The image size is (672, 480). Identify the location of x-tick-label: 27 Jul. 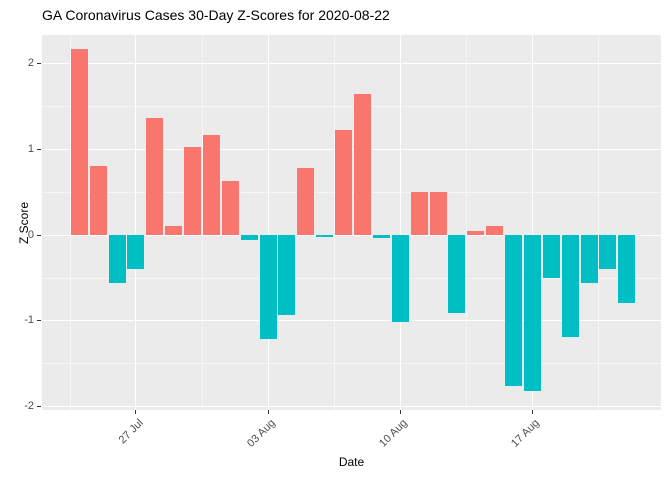
(131, 432).